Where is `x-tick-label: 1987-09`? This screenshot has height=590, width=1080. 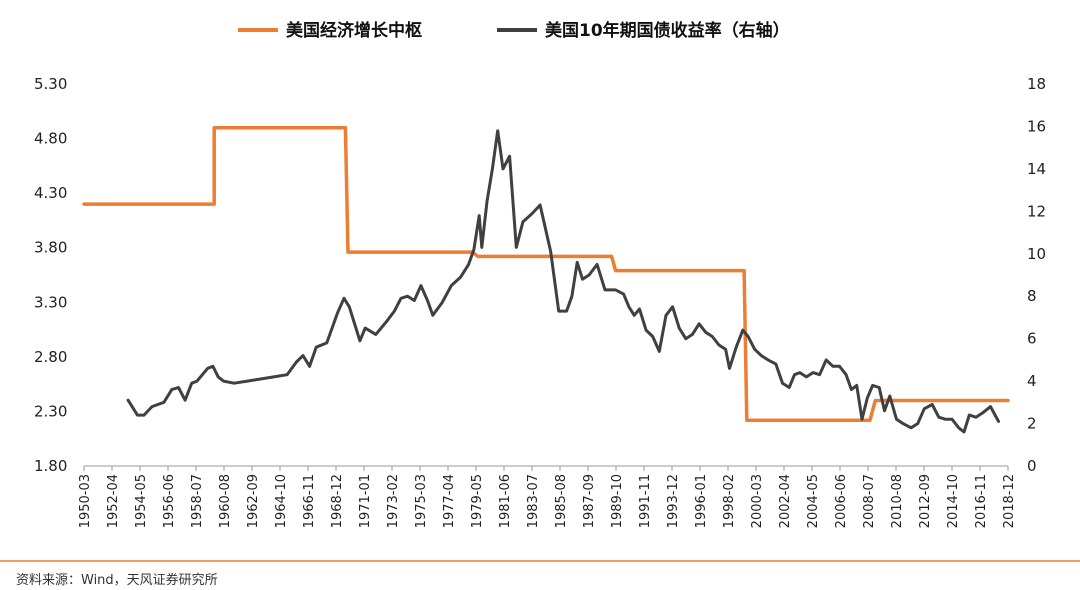 x-tick-label: 1987-09 is located at coordinates (589, 501).